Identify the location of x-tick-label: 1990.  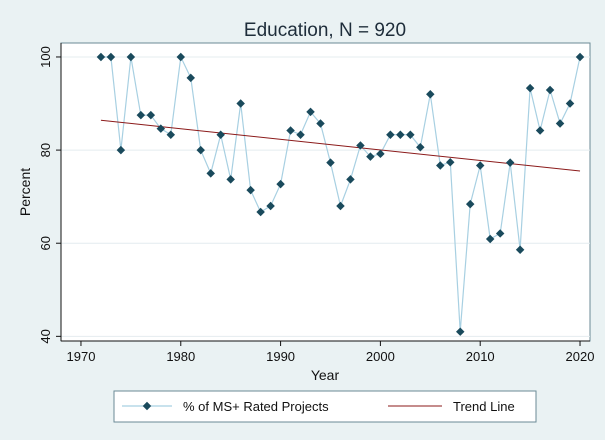
(280, 356).